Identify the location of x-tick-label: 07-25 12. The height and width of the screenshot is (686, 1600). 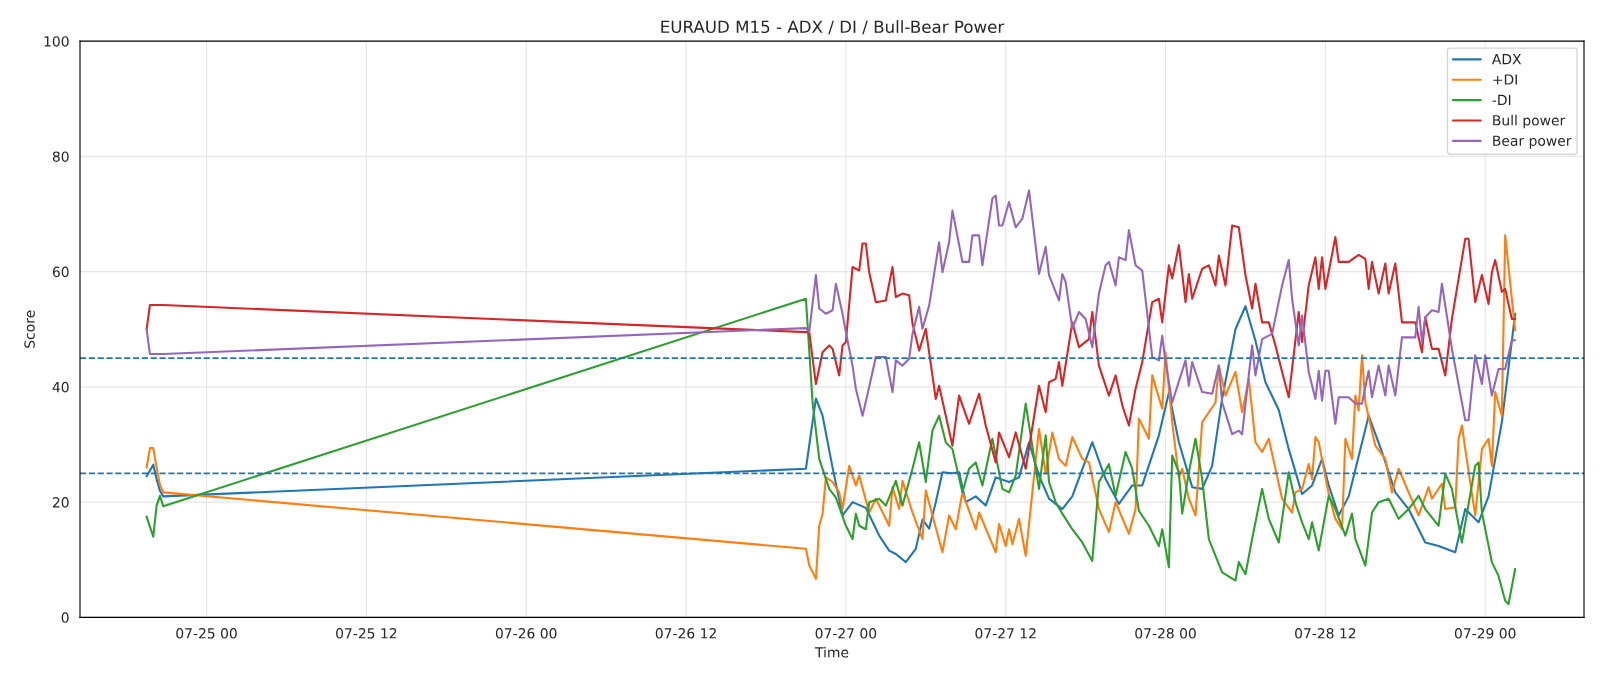
(366, 633).